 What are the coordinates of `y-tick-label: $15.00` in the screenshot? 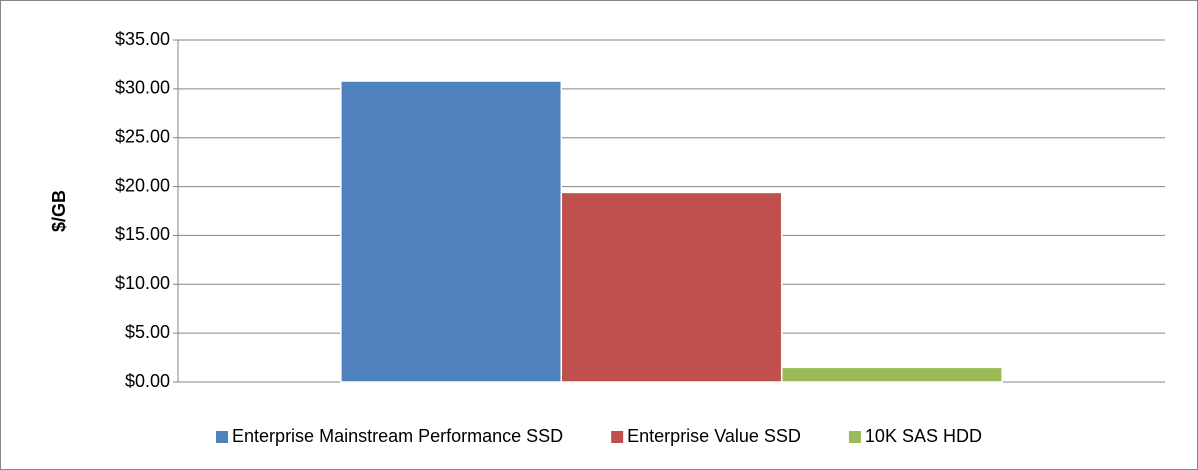 It's located at (142, 234).